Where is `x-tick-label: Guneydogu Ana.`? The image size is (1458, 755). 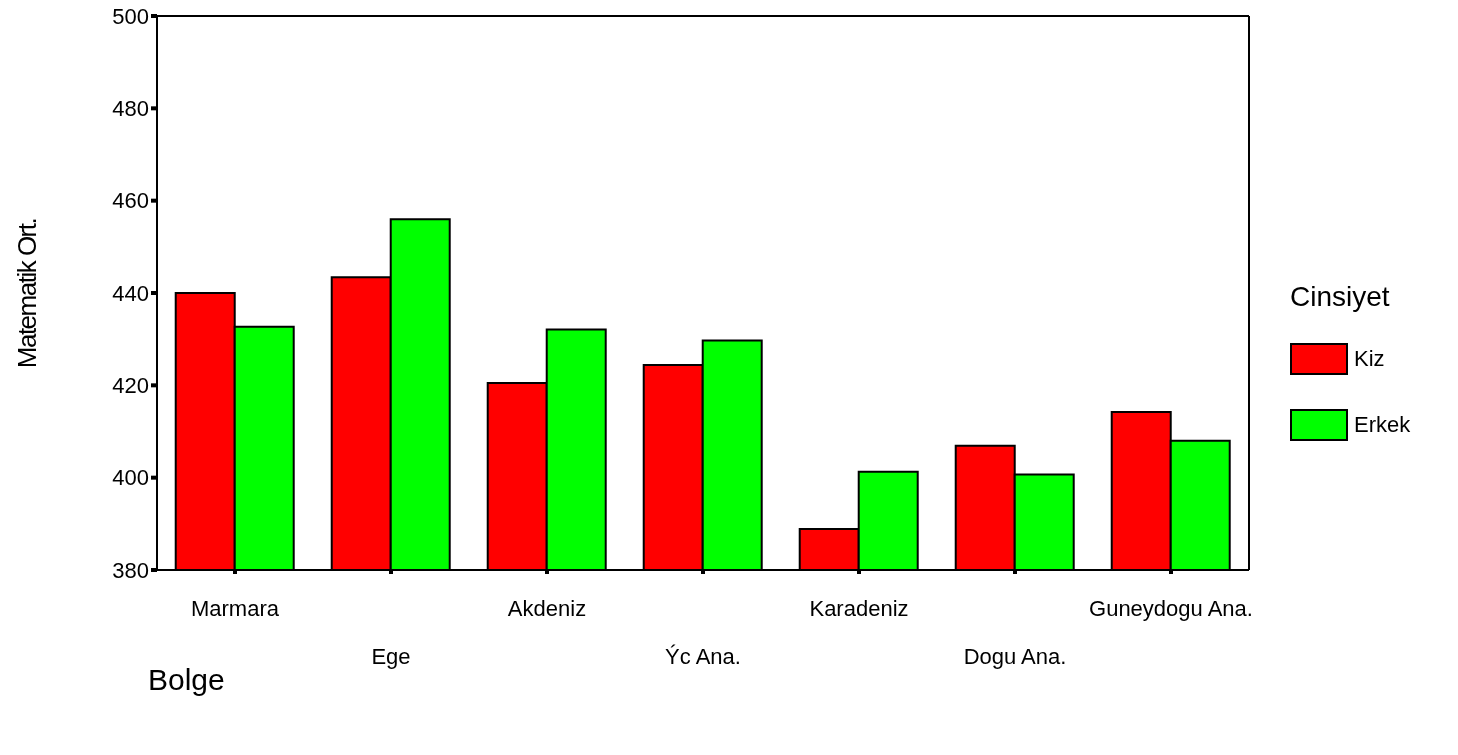 x-tick-label: Guneydogu Ana. is located at coordinates (1171, 608).